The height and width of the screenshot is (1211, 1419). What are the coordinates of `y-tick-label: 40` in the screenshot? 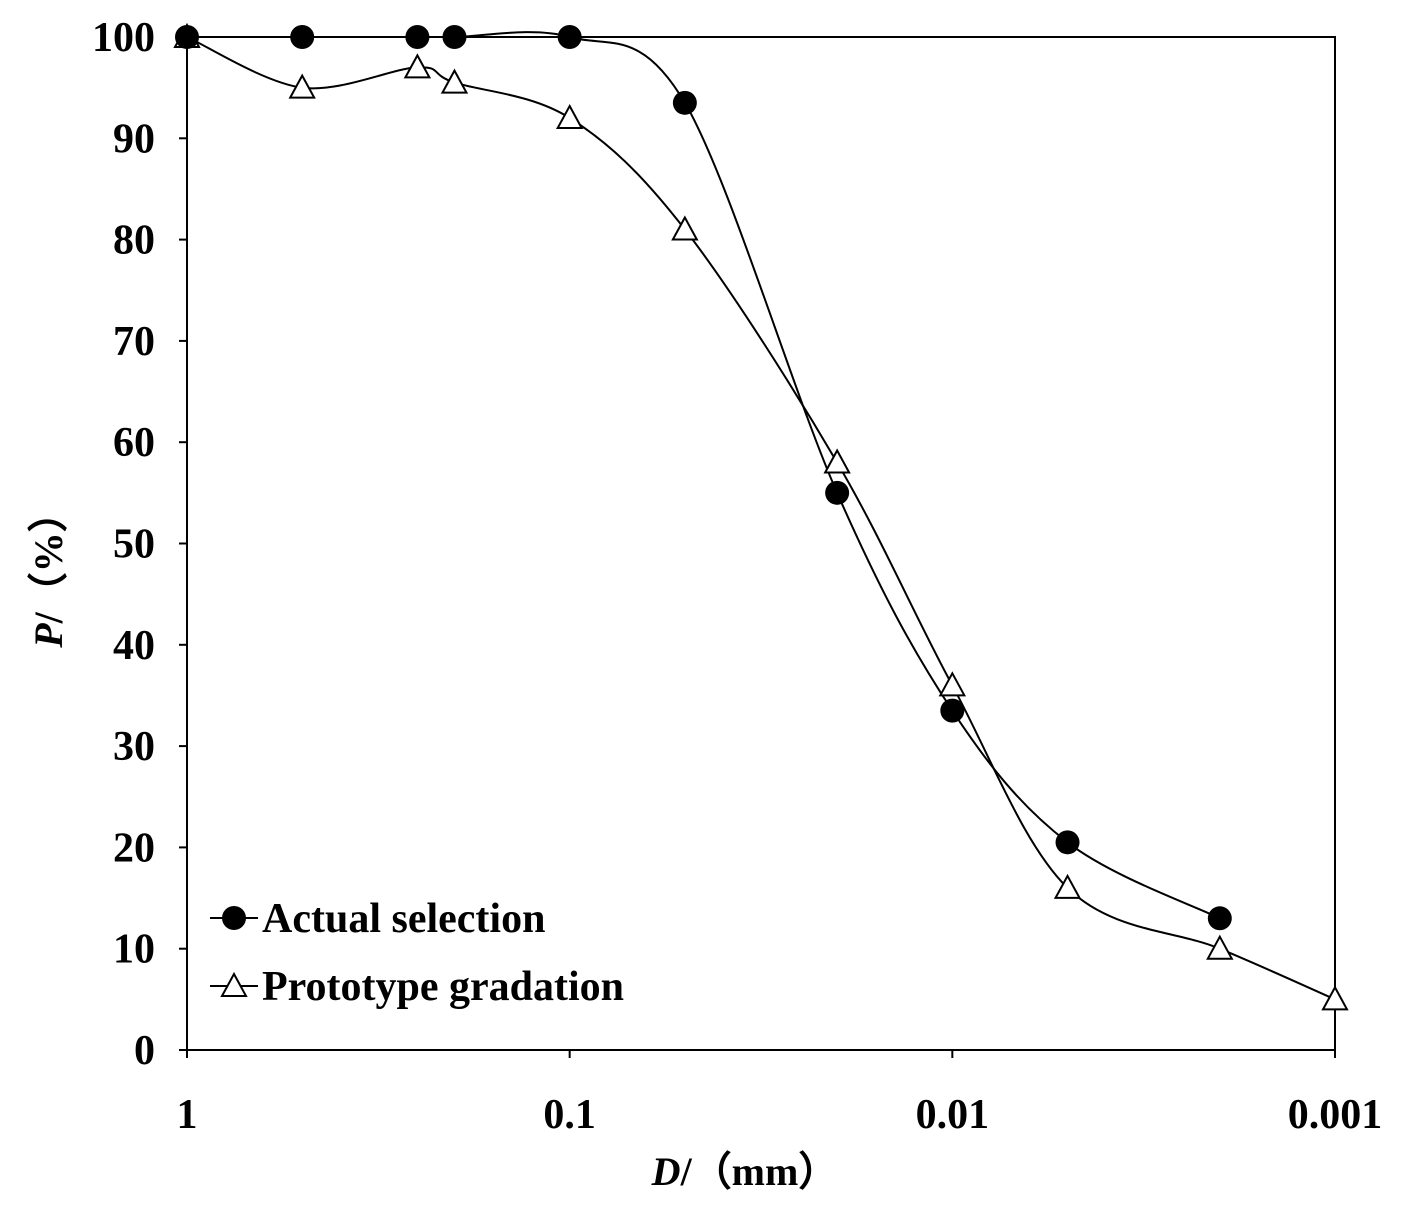 It's located at (134, 646).